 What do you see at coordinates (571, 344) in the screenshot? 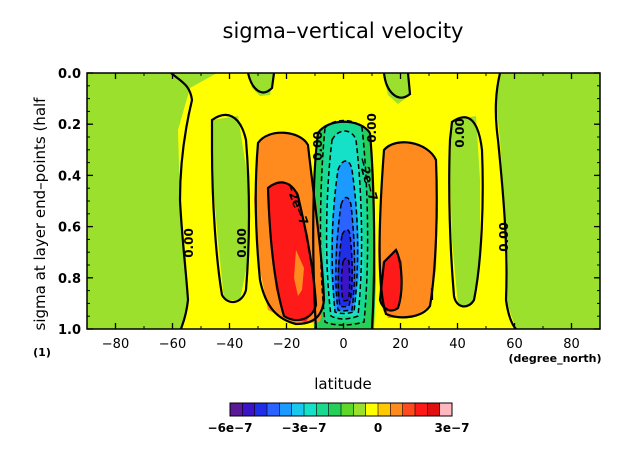
I see `x-tick-label: 80` at bounding box center [571, 344].